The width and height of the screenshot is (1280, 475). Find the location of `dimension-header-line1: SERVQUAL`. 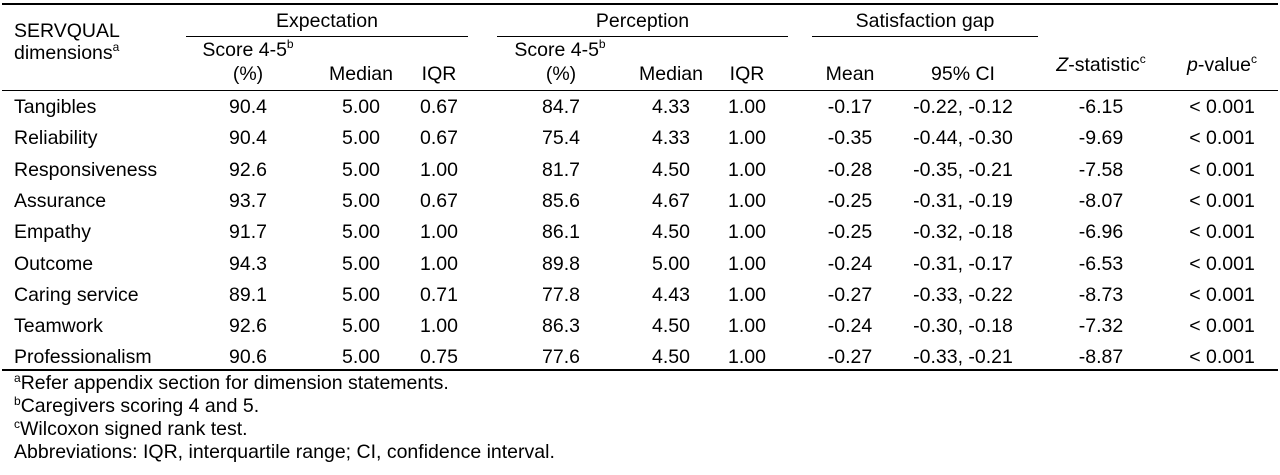

dimension-header-line1: SERVQUAL is located at coordinates (67, 31).